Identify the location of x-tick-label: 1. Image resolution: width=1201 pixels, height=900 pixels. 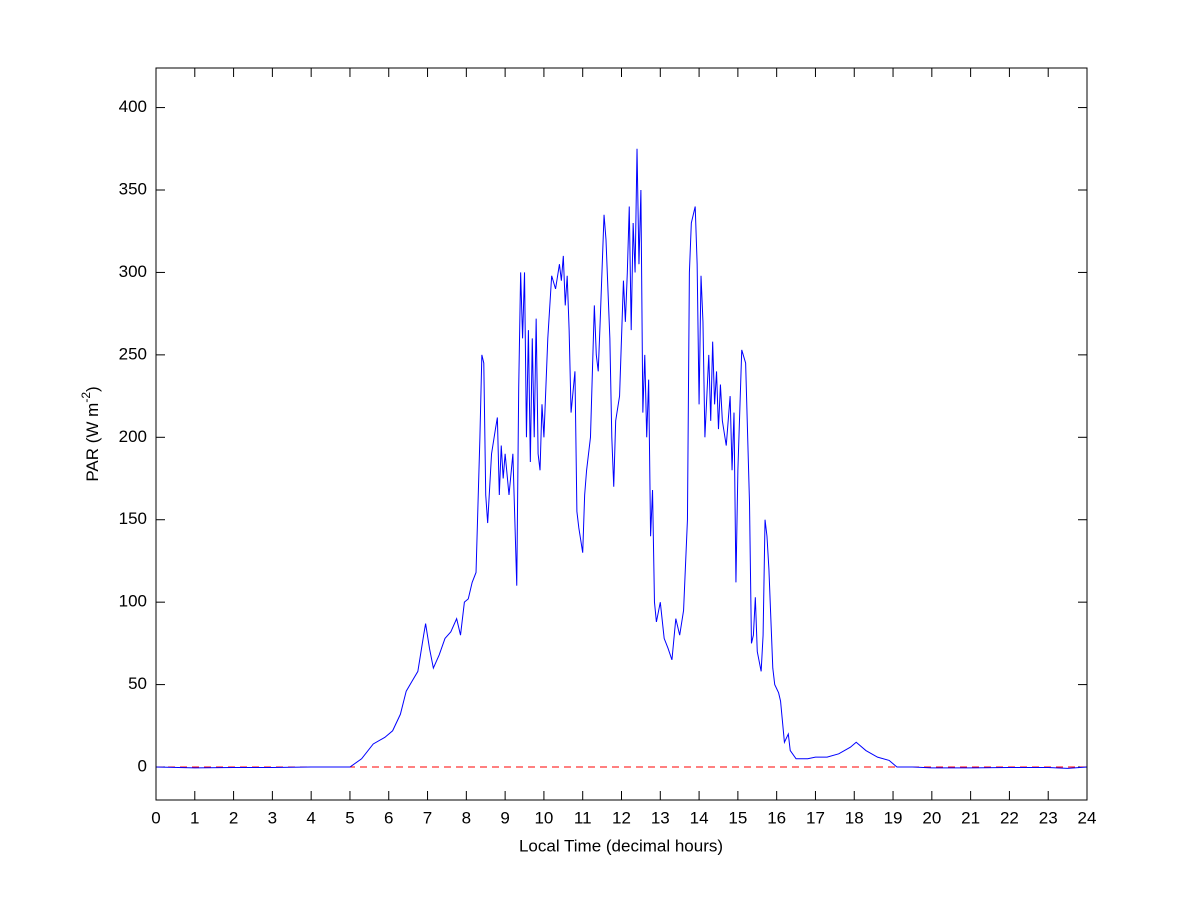
(194, 817).